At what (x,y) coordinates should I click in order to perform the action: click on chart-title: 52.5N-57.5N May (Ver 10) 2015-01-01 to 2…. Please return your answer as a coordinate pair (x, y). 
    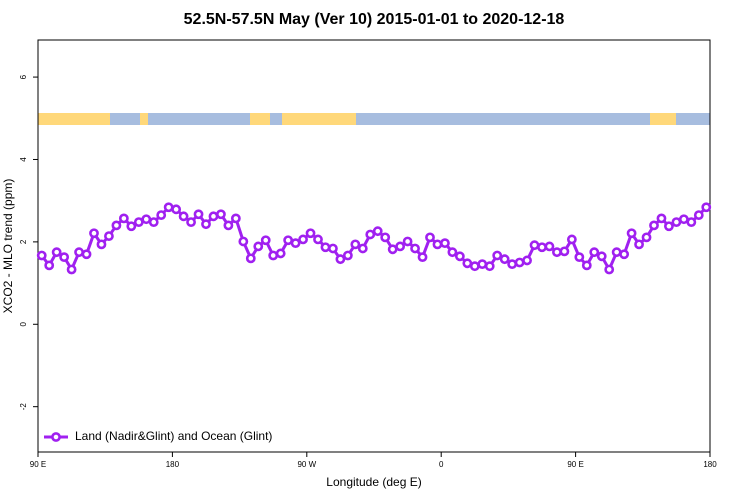
    Looking at the image, I should click on (374, 19).